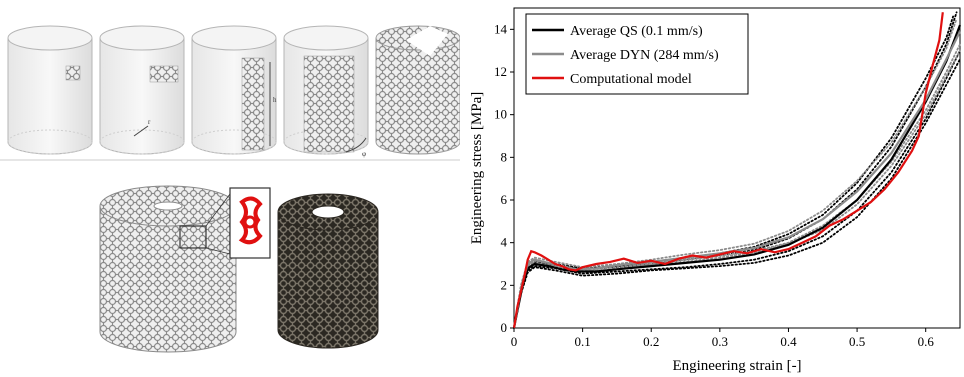 The height and width of the screenshot is (377, 964). Describe the element at coordinates (857, 341) in the screenshot. I see `x-tick-label: 0.5` at that location.